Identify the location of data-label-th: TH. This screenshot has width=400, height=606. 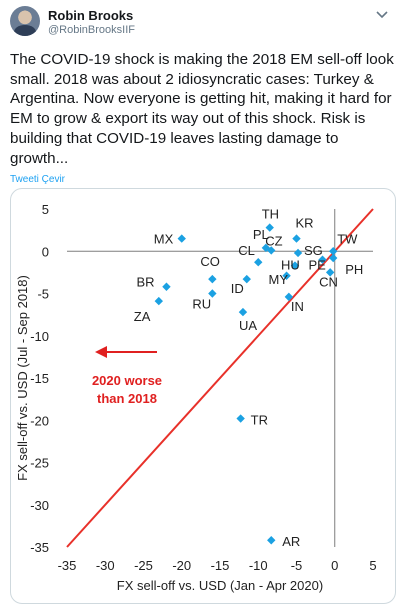
(270, 214).